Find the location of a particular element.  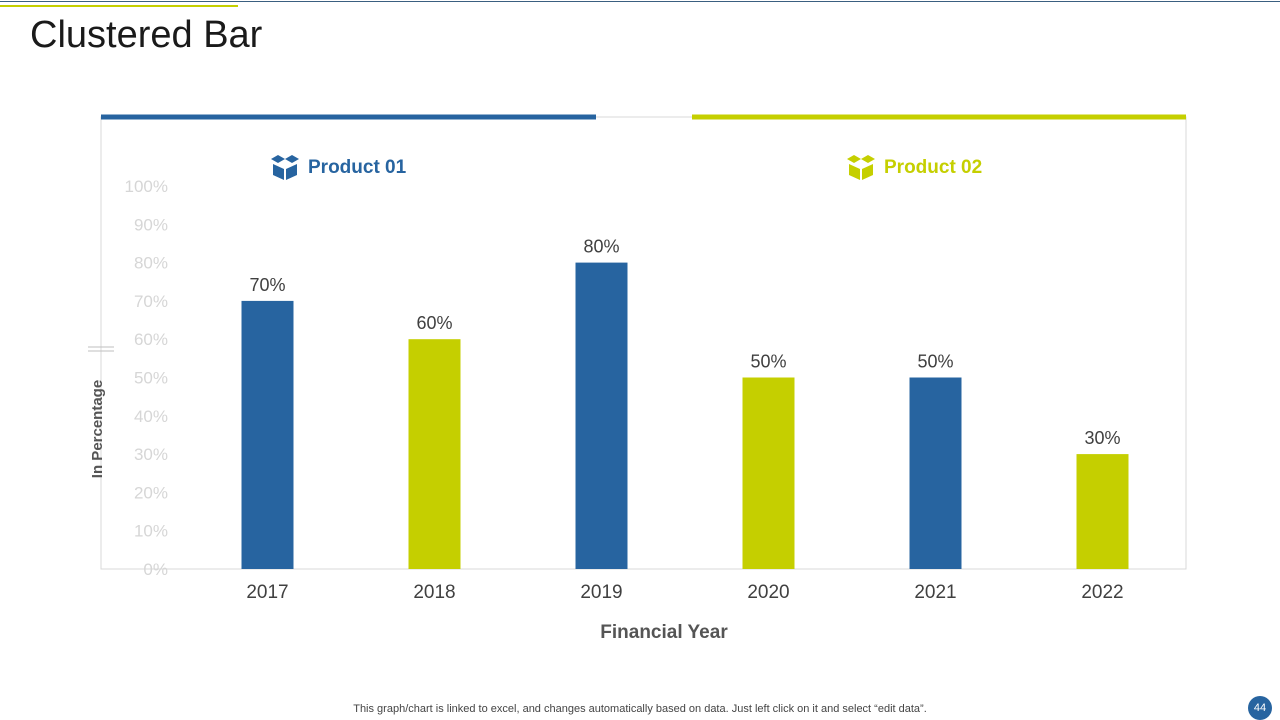

y-tick-label: 30% is located at coordinates (151, 454).